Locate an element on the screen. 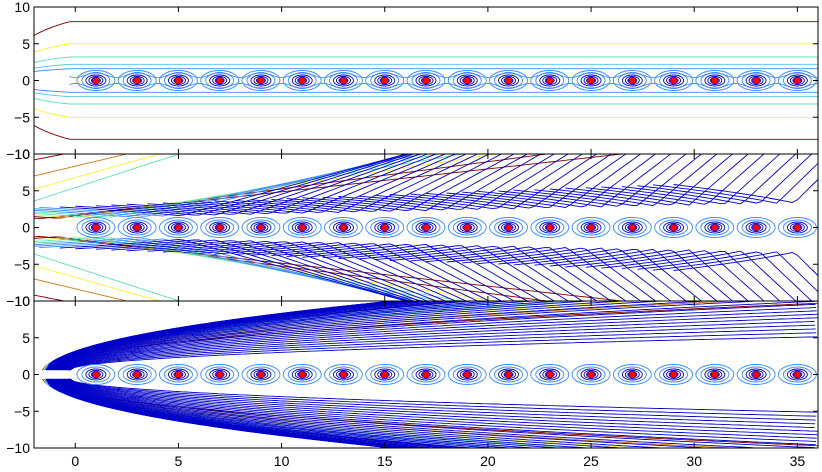 The height and width of the screenshot is (472, 822). y-tick-label: 10 is located at coordinates (22, 7).